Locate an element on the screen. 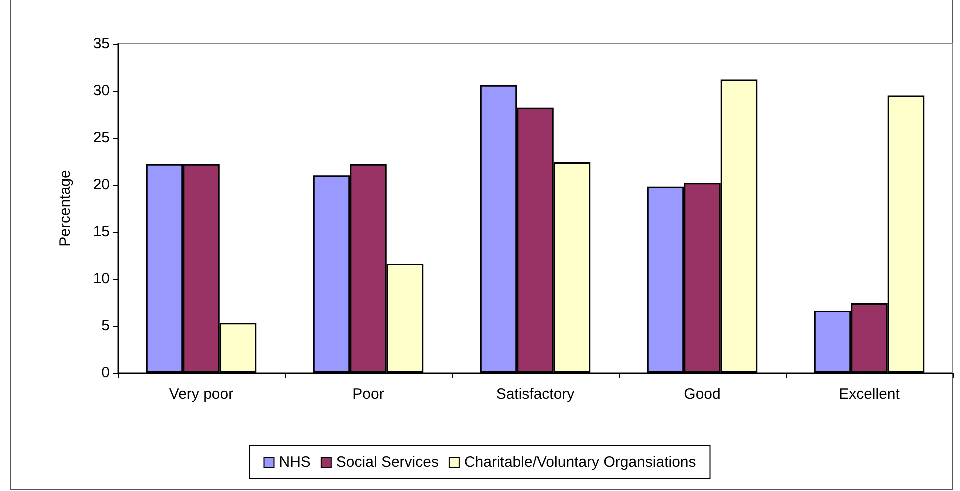 The width and height of the screenshot is (960, 491). y-tick-label: 25 is located at coordinates (101, 138).